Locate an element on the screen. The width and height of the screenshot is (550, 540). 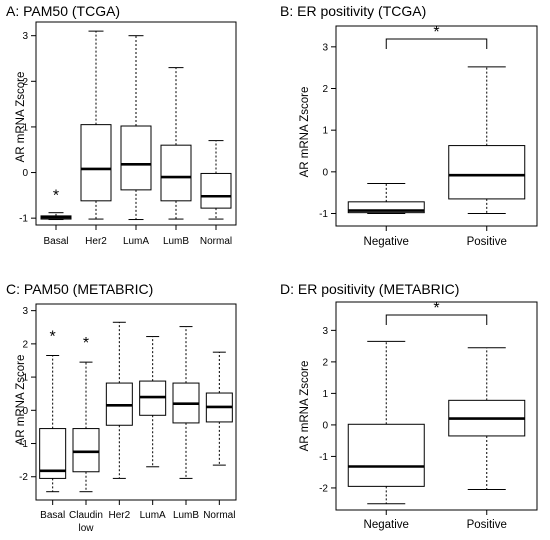
panel-title: B: ER positivity (TCGA) is located at coordinates (353, 11).